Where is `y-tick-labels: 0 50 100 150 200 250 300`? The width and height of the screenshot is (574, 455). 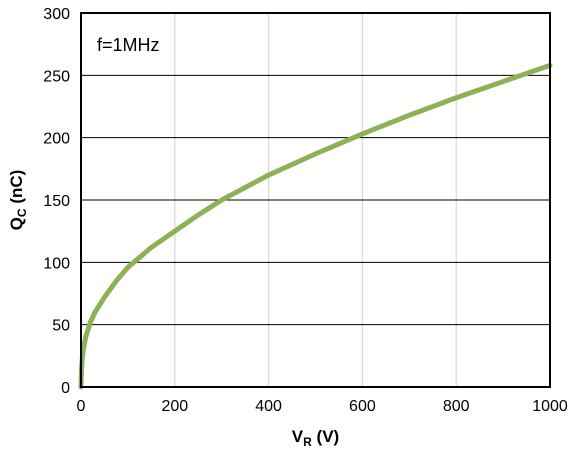 y-tick-labels: 0 50 100 150 200 250 300 is located at coordinates (56, 201).